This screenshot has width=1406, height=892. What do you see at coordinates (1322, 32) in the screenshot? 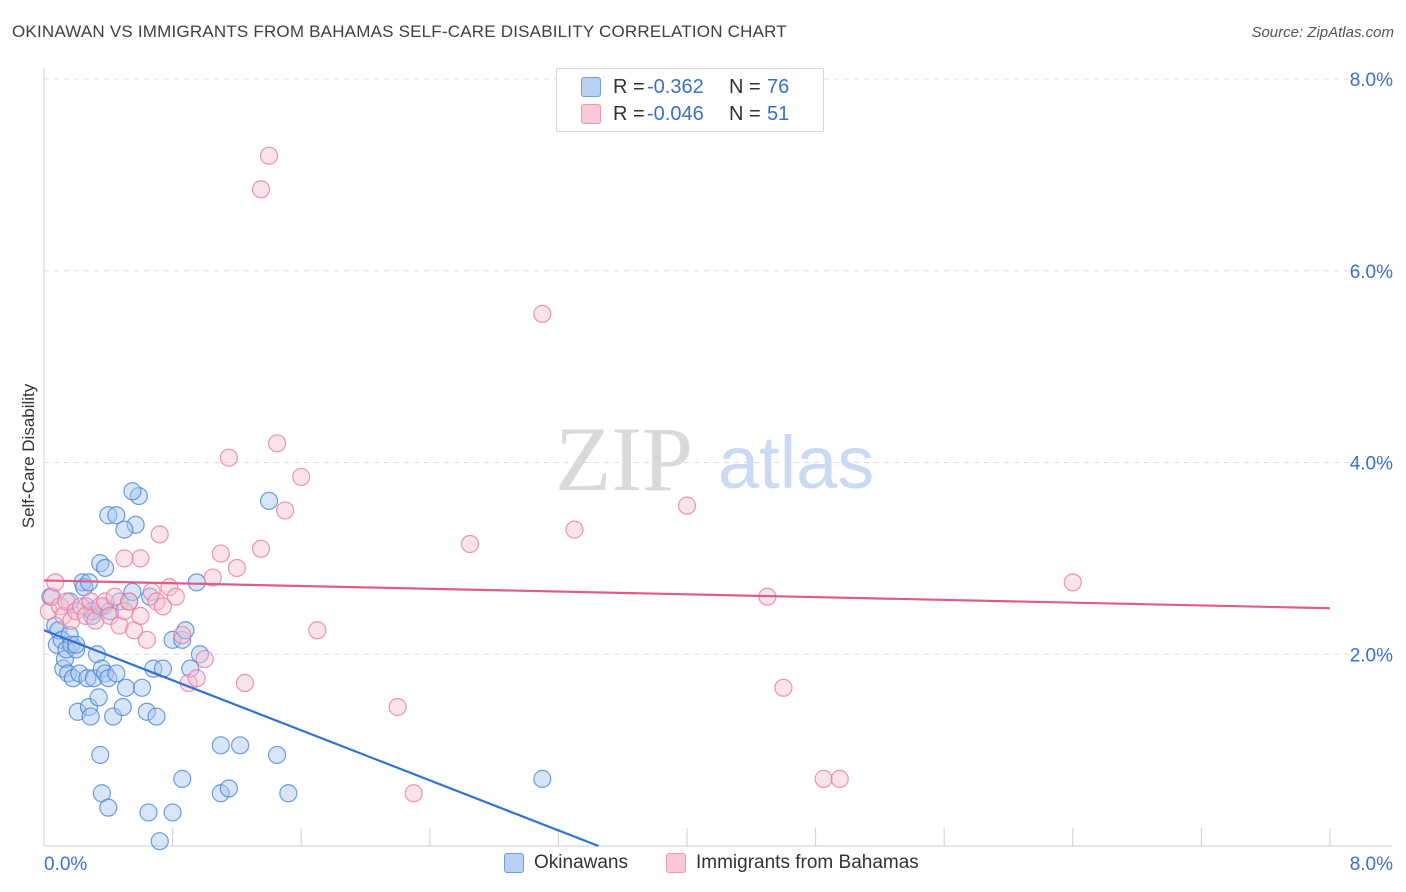
I see `source-credit: Source: ZipAtlas.com` at bounding box center [1322, 32].